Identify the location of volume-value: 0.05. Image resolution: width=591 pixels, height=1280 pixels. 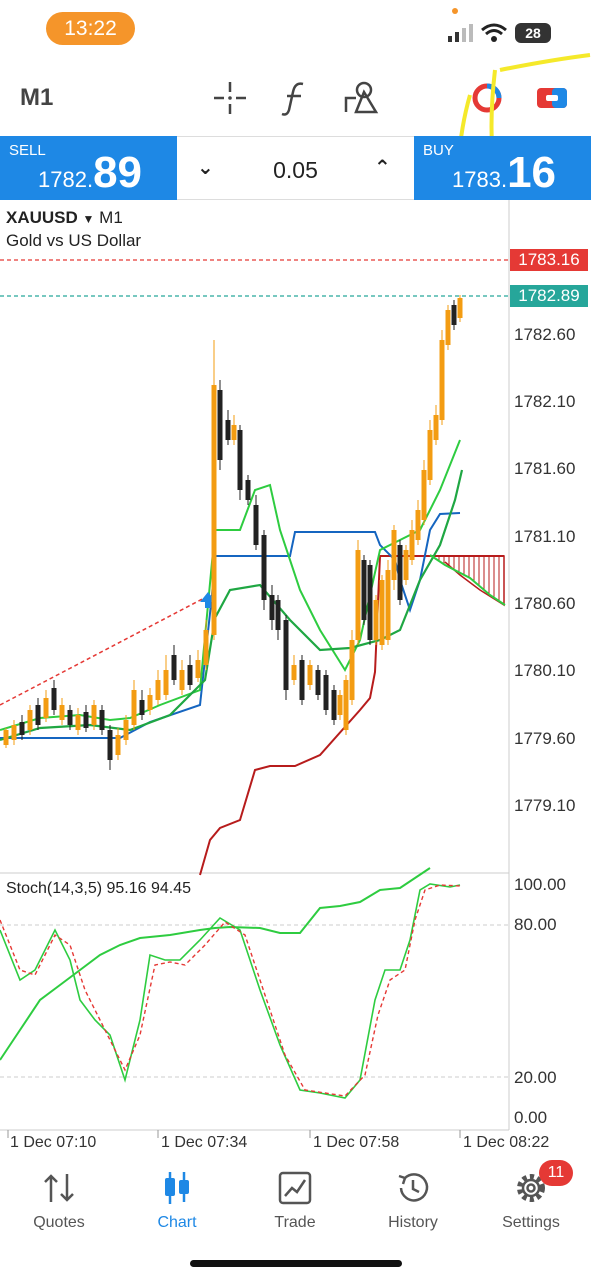
(295, 170).